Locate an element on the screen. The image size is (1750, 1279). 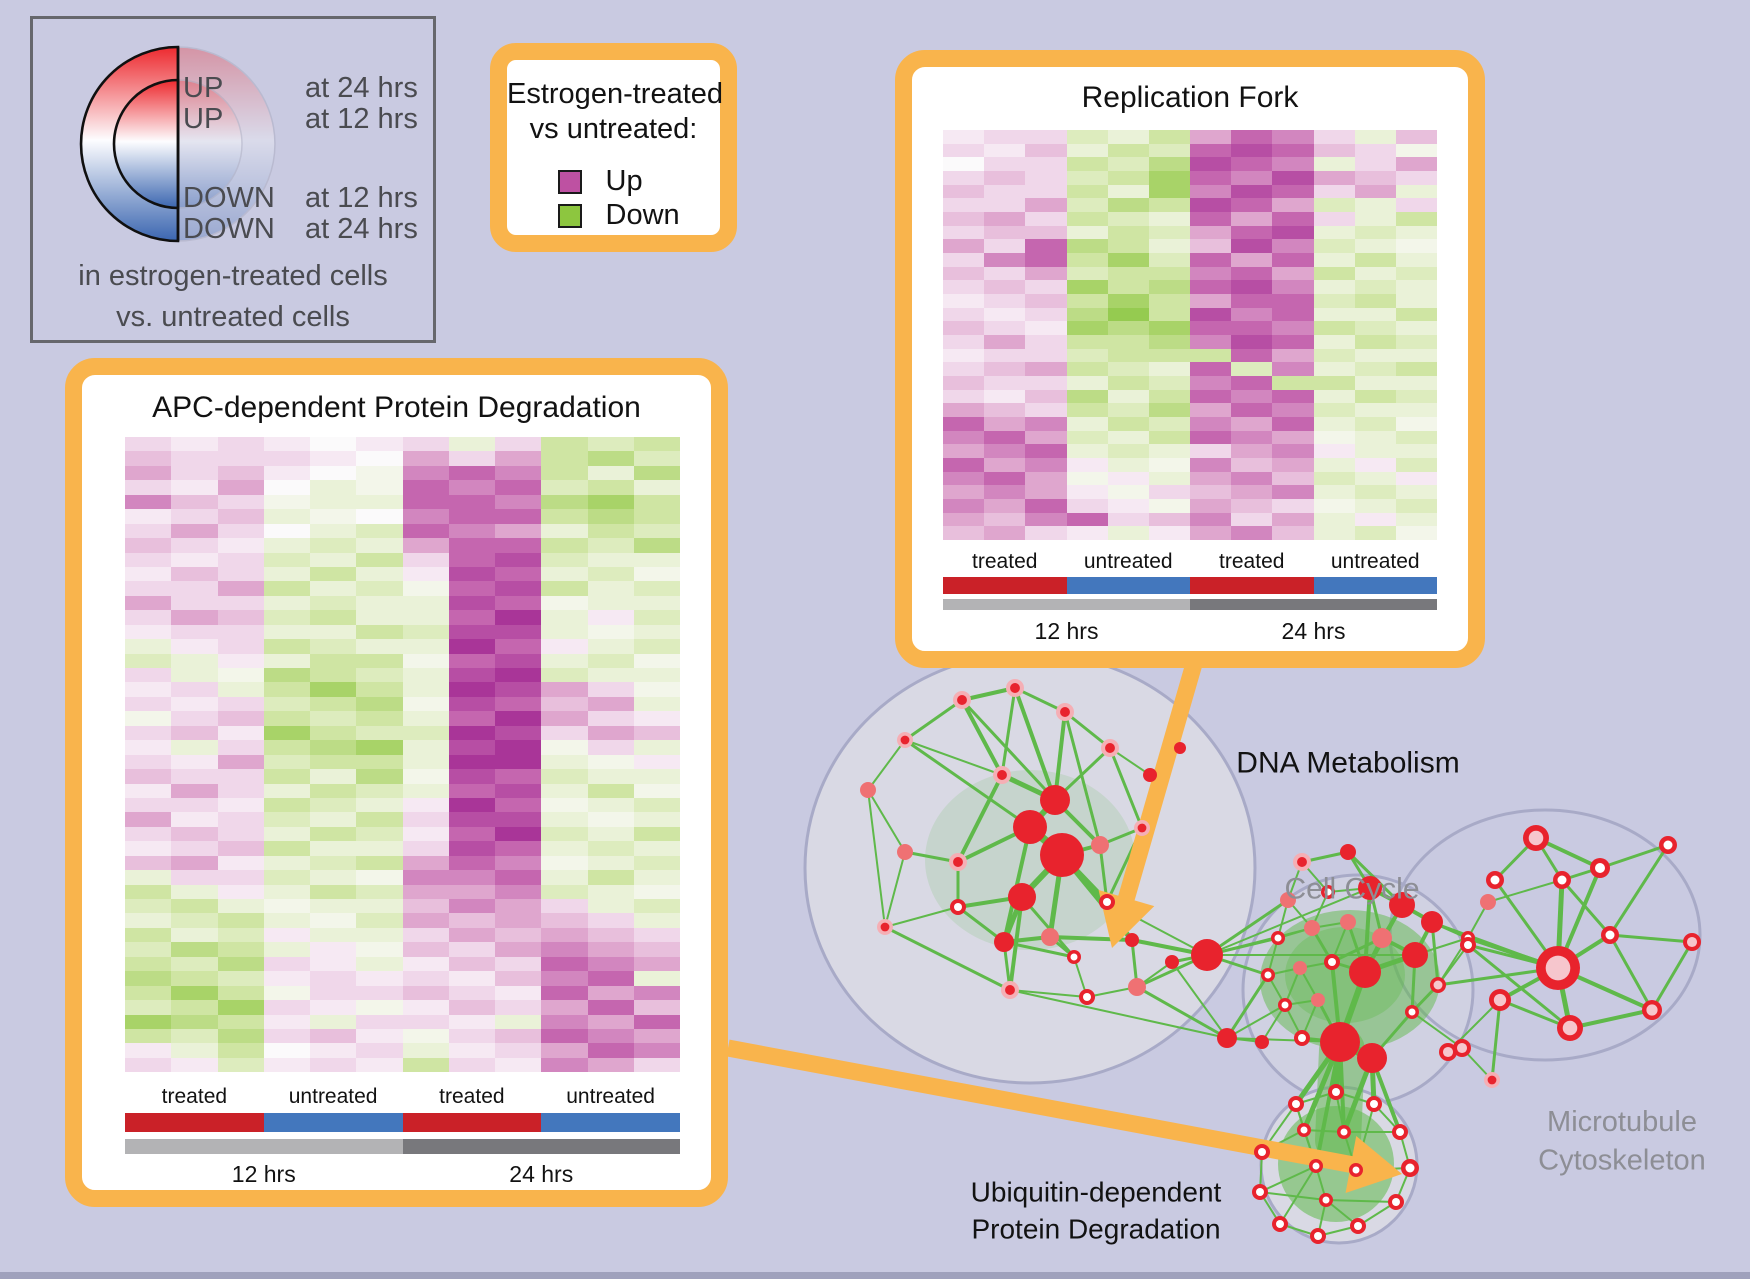
network-node-salmon is located at coordinates (1288, 900).